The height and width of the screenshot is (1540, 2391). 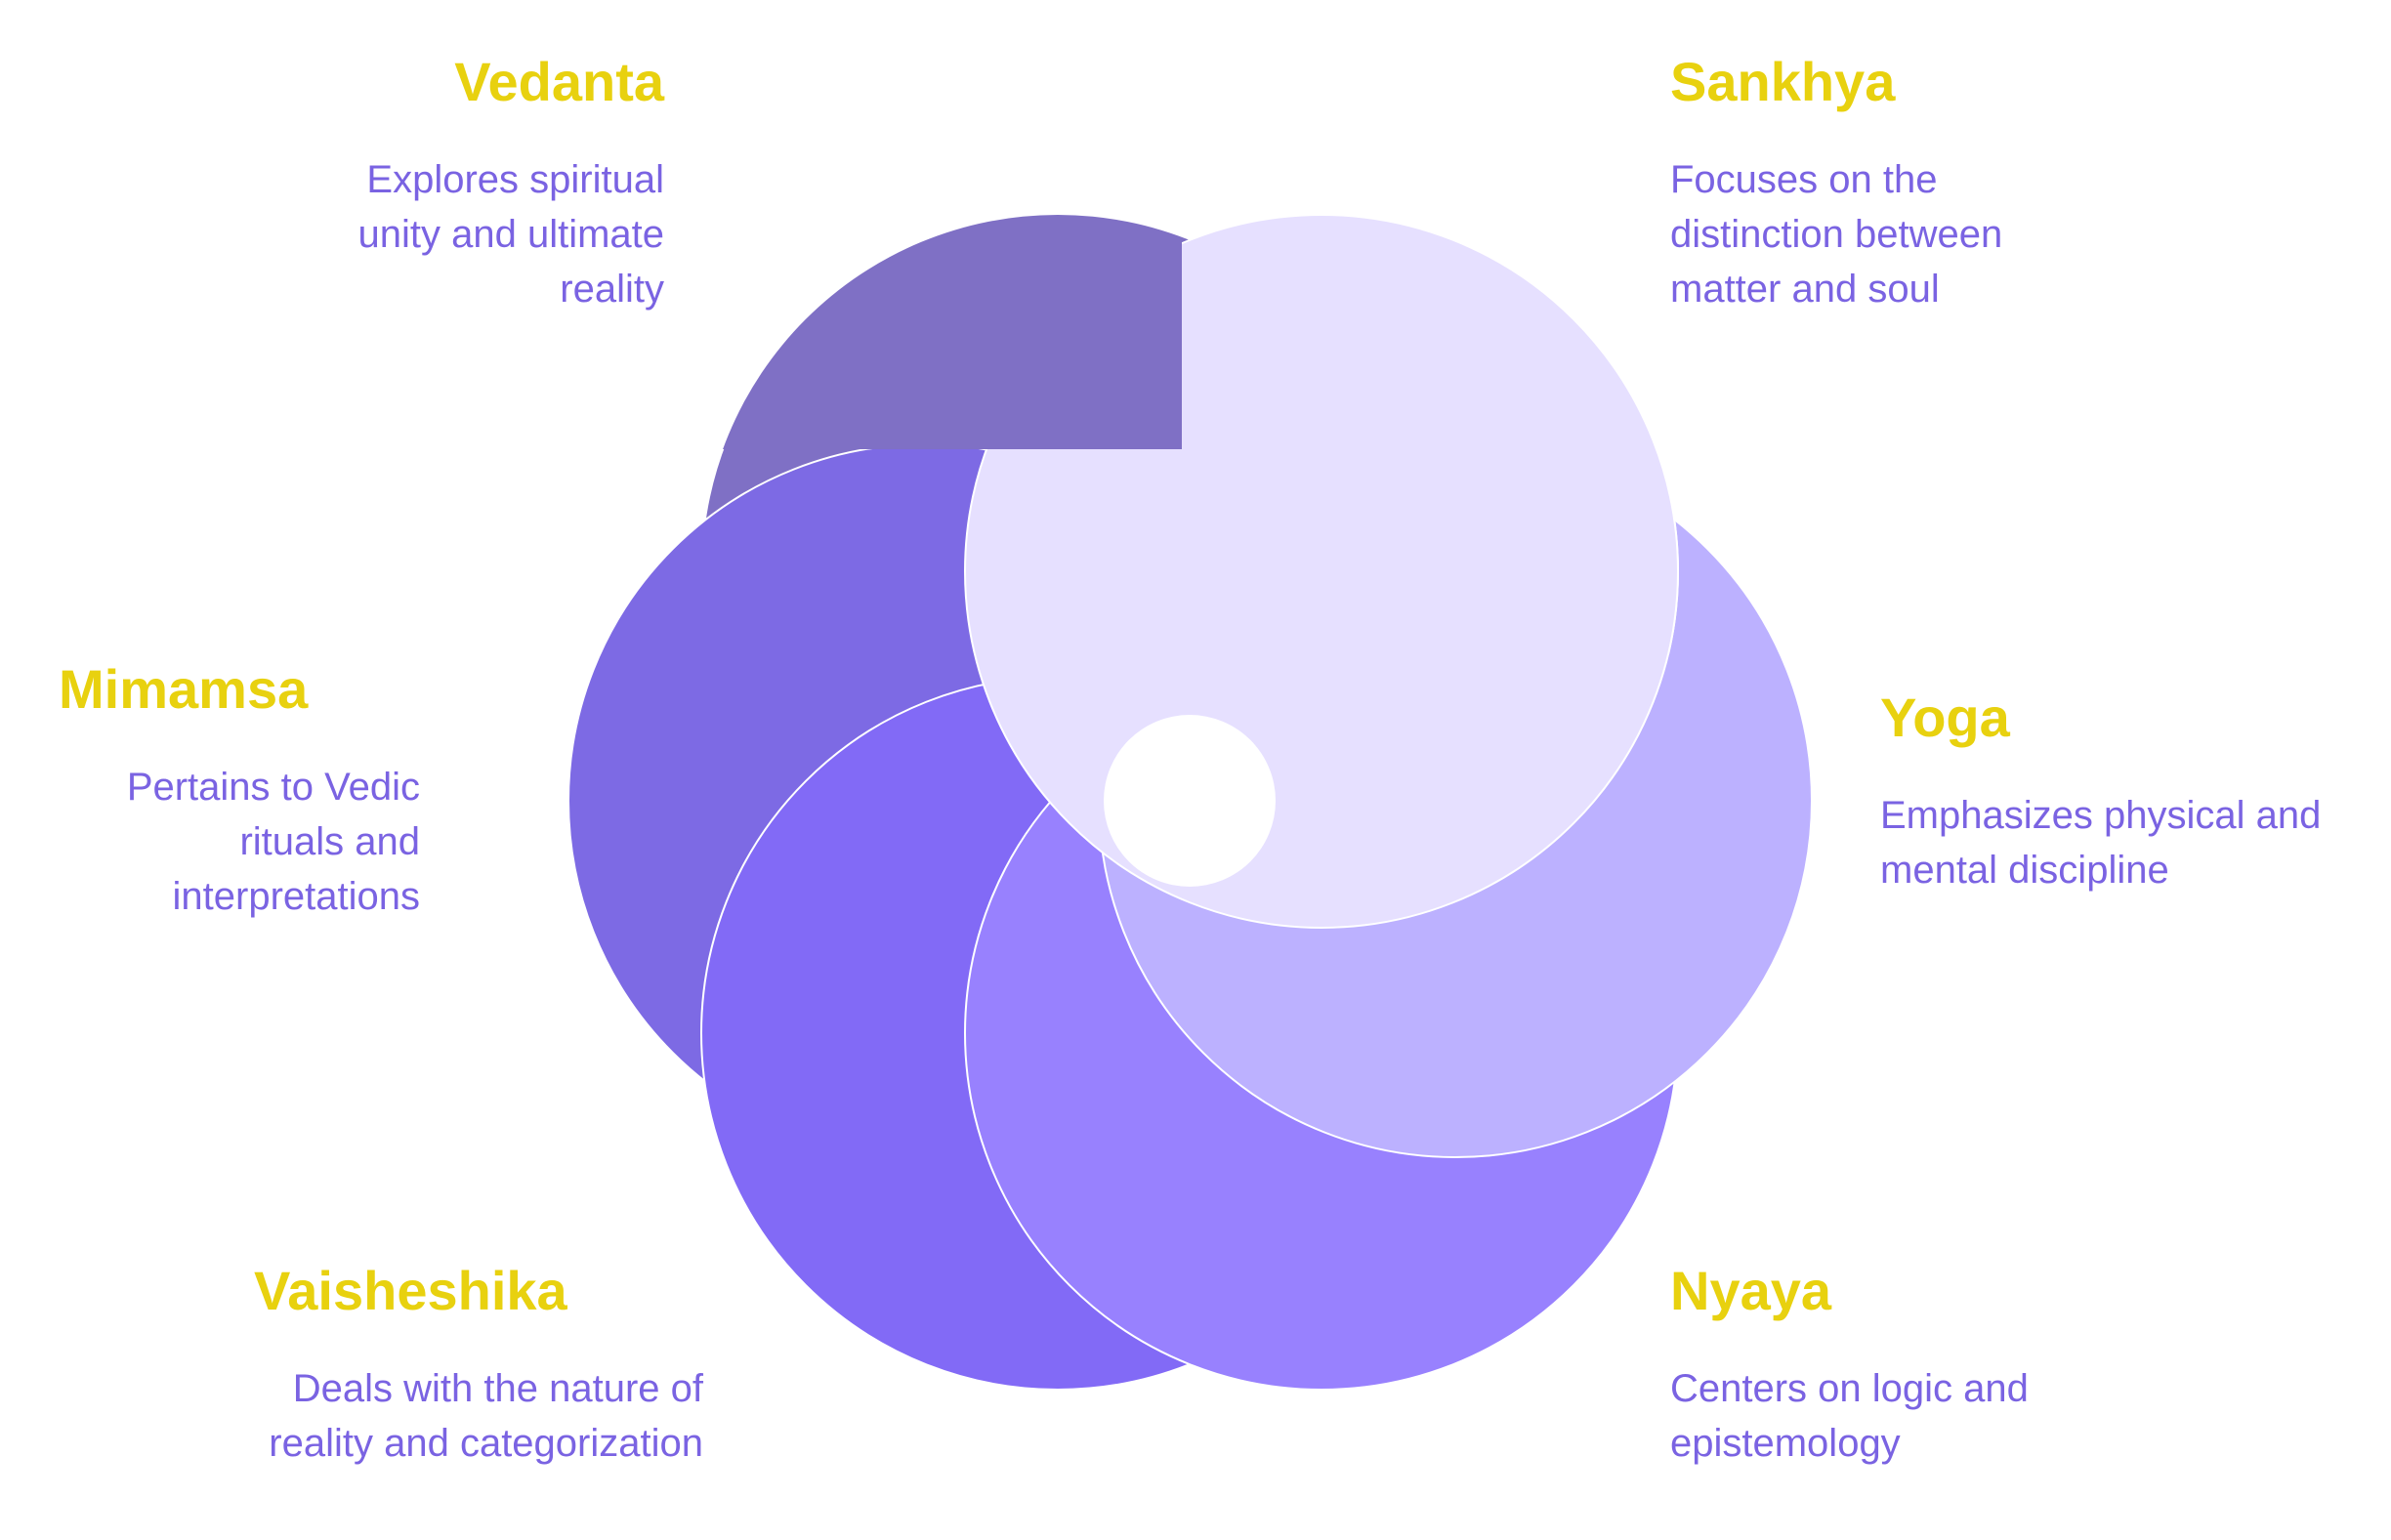 What do you see at coordinates (1430, 434) in the screenshot?
I see `petal-sankhya-overlap` at bounding box center [1430, 434].